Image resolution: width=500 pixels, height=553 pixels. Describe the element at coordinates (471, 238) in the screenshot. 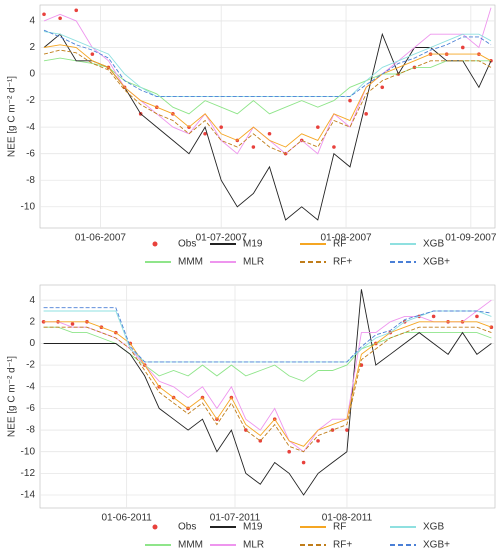

I see `x-tick-label: 01-09-2007` at that location.